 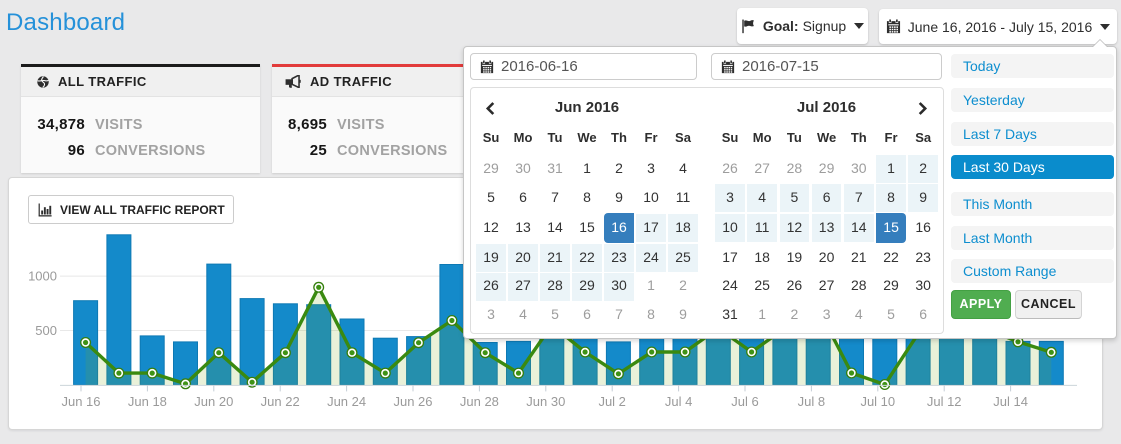 I want to click on svg-text: Jun 20, so click(x=213, y=401).